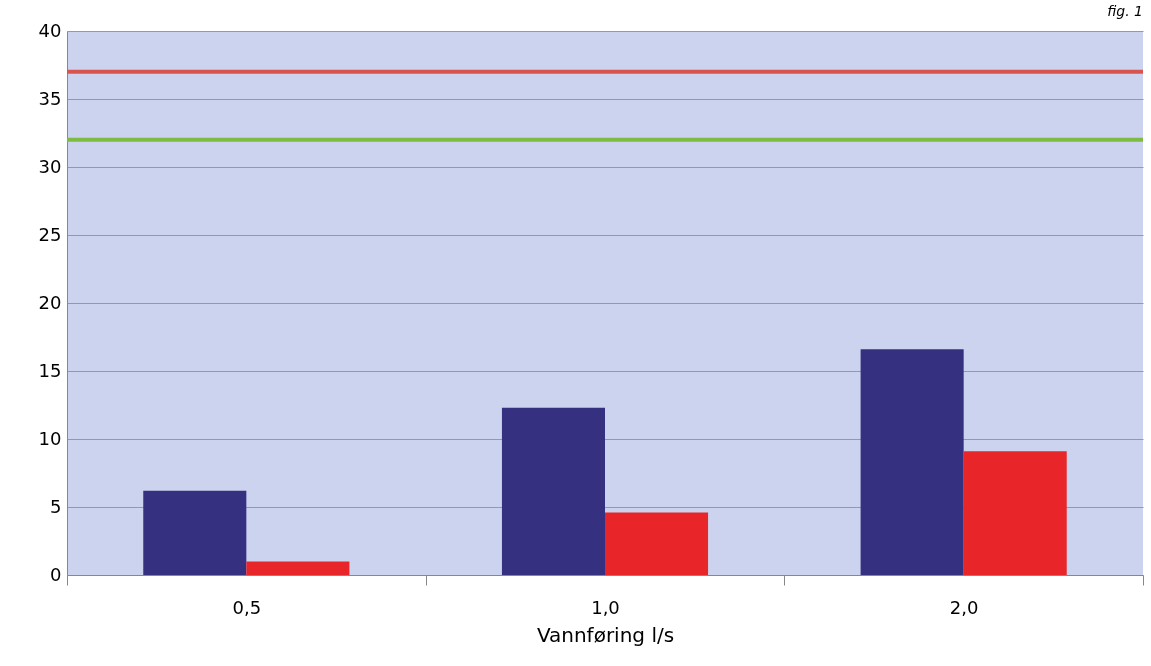  What do you see at coordinates (50, 438) in the screenshot?
I see `y-tick-label: 10` at bounding box center [50, 438].